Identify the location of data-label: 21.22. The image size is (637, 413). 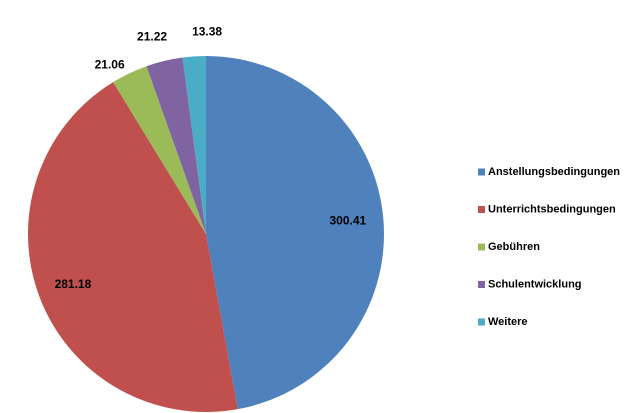
(152, 37).